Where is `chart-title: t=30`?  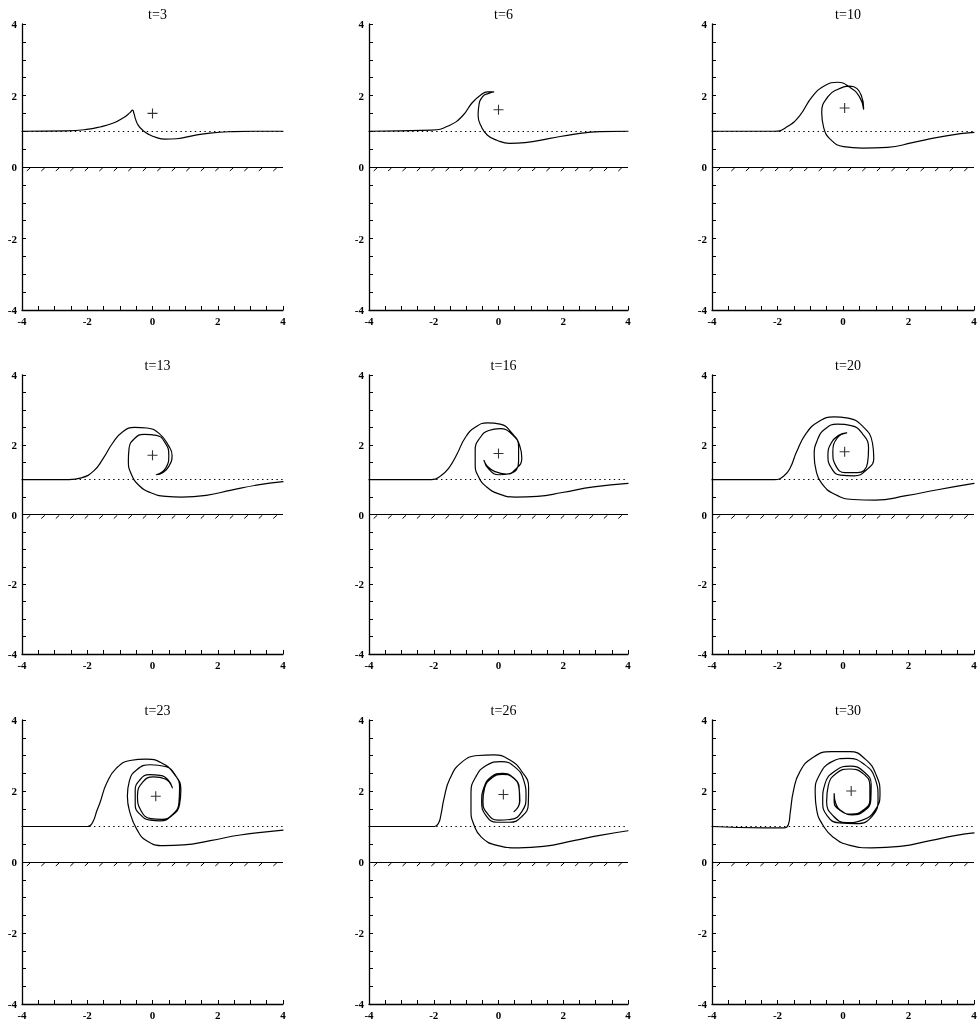 chart-title: t=30 is located at coordinates (848, 710).